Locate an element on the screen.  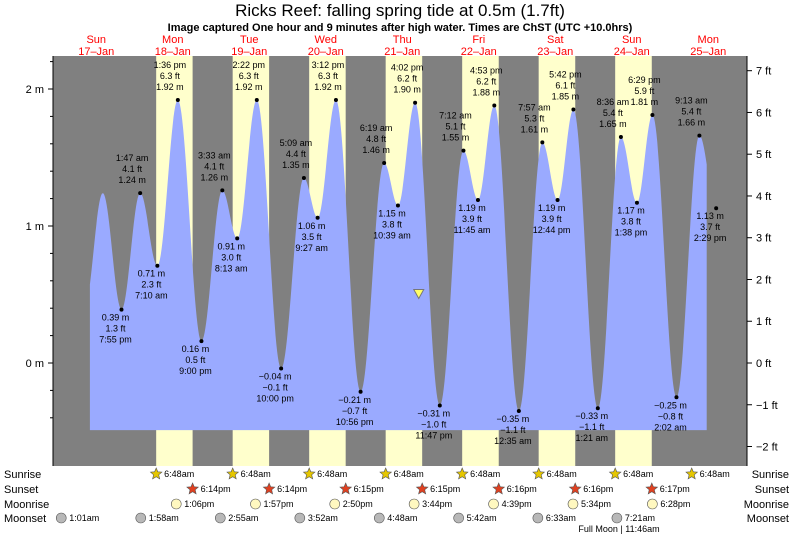
right-tick-label: −2 ft is located at coordinates (767, 448).